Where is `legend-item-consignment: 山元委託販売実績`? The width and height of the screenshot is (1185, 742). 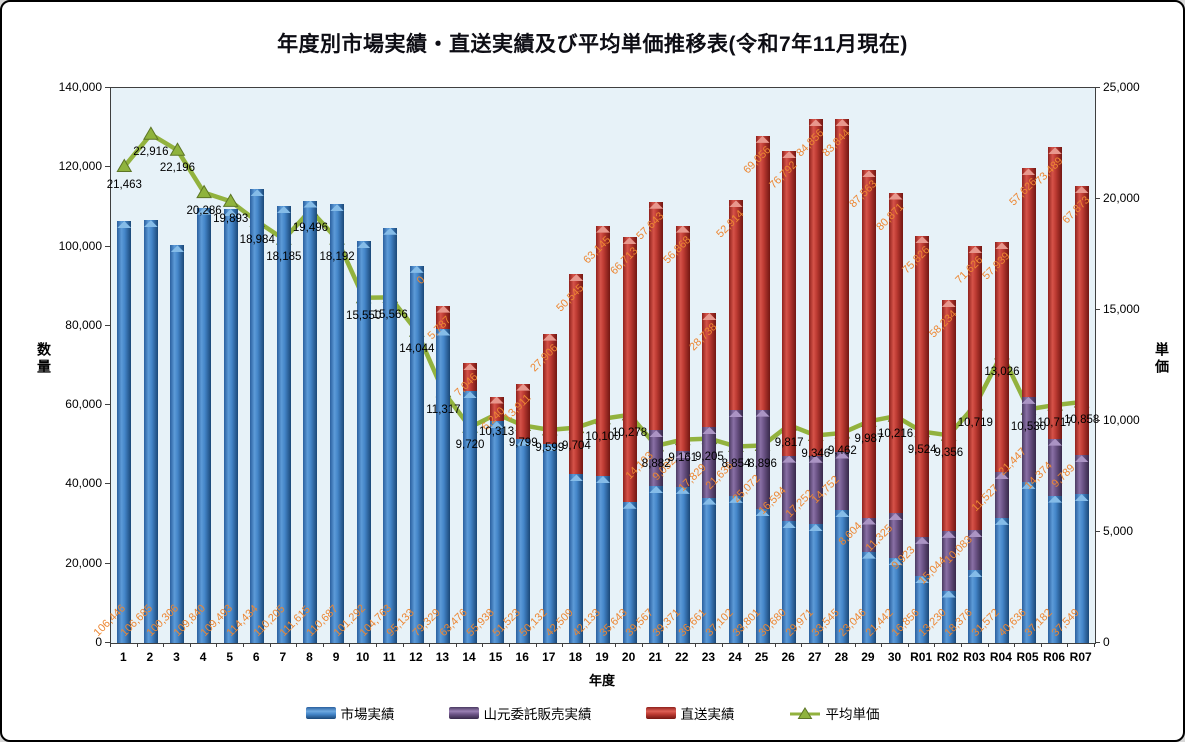
legend-item-consignment: 山元委託販売実績 is located at coordinates (520, 713).